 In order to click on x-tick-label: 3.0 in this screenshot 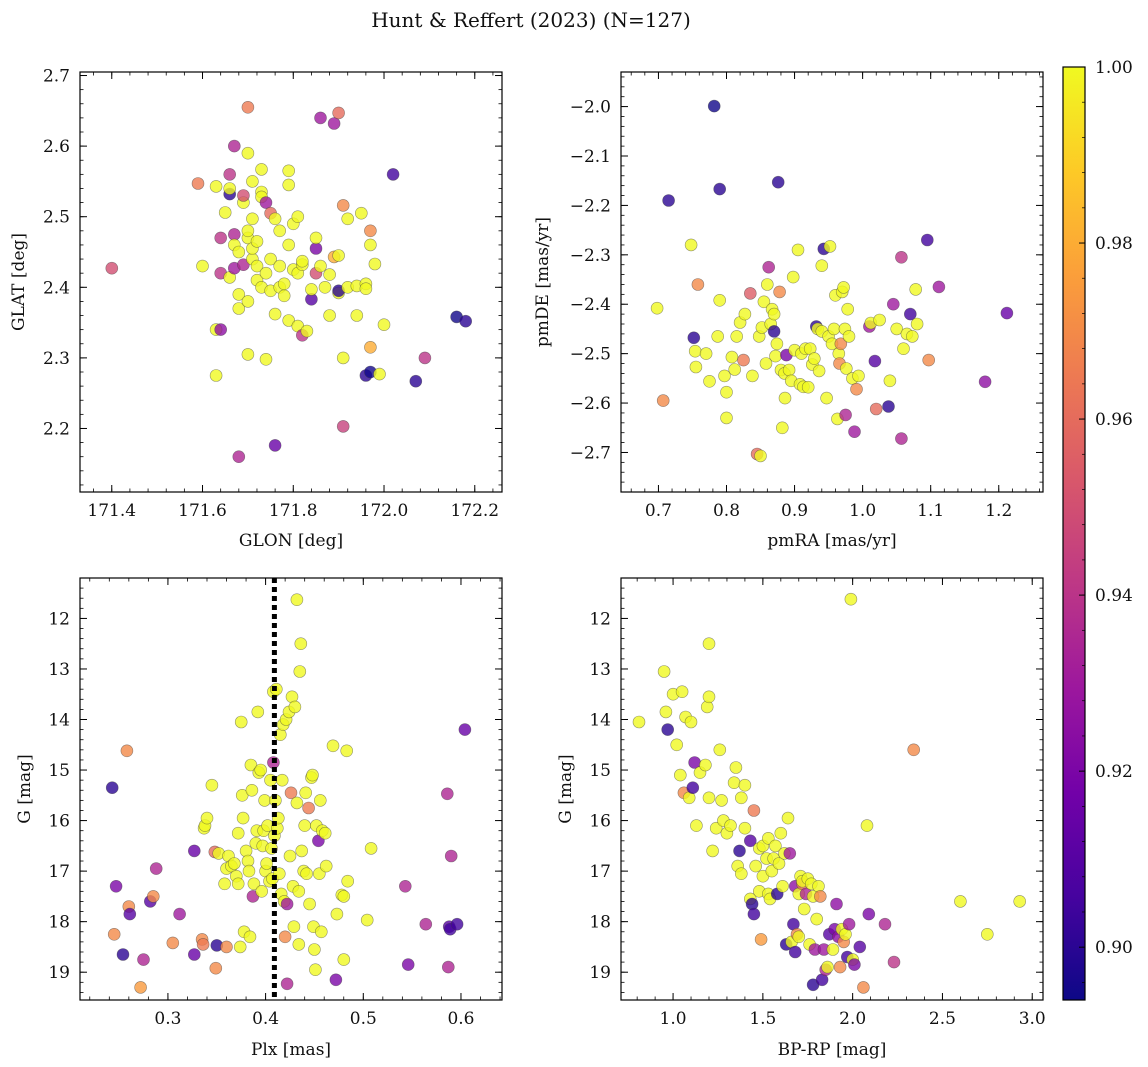, I will do `click(1032, 1019)`.